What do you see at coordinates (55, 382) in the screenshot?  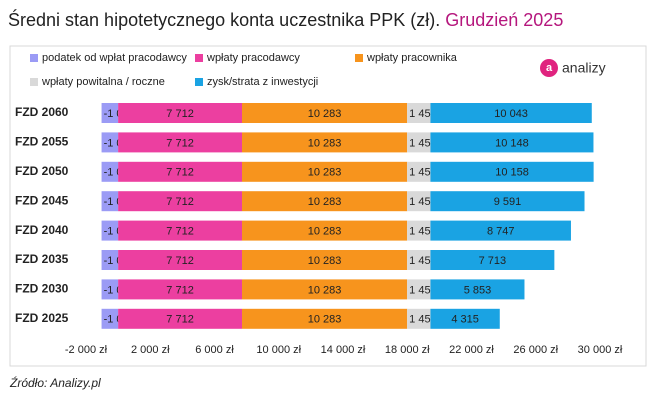 I see `source: Źródło: Analizy.pl` at bounding box center [55, 382].